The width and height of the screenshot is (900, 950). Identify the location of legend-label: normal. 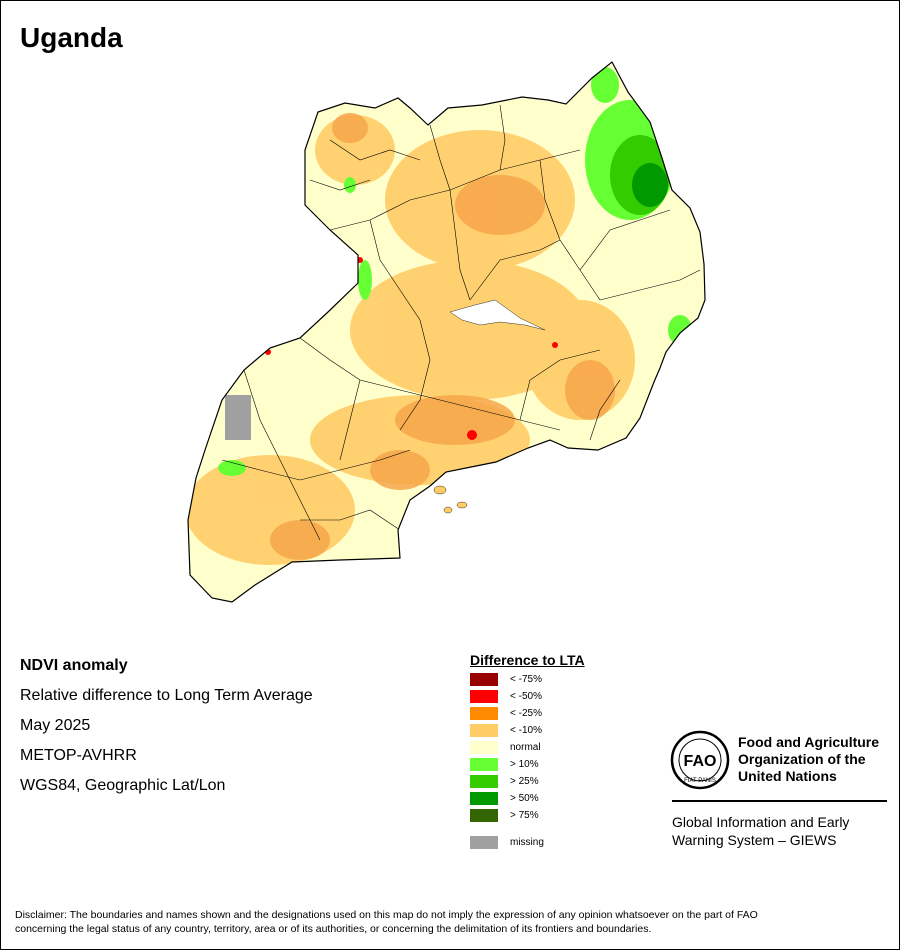
(525, 747).